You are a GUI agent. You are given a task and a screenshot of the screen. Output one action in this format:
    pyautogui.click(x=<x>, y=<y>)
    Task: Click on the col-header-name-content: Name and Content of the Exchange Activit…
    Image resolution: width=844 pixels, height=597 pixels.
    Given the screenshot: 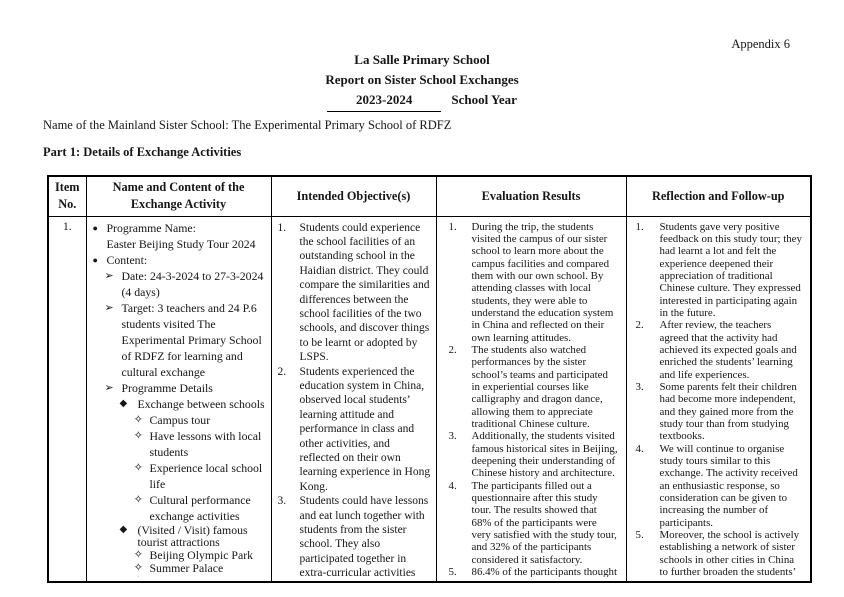 What is the action you would take?
    pyautogui.click(x=178, y=196)
    